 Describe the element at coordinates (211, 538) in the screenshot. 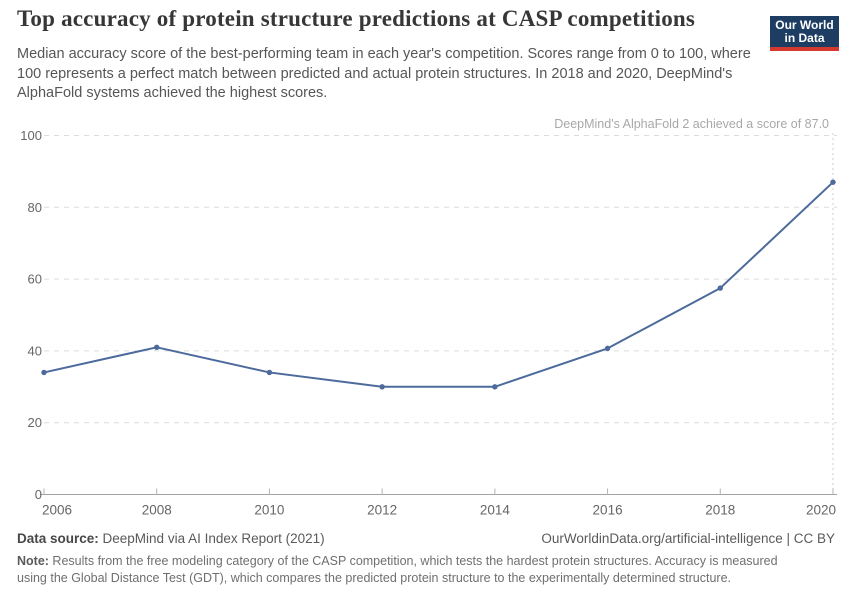

I see `data-source-text: DeepMind via AI Index Report (2021)` at that location.